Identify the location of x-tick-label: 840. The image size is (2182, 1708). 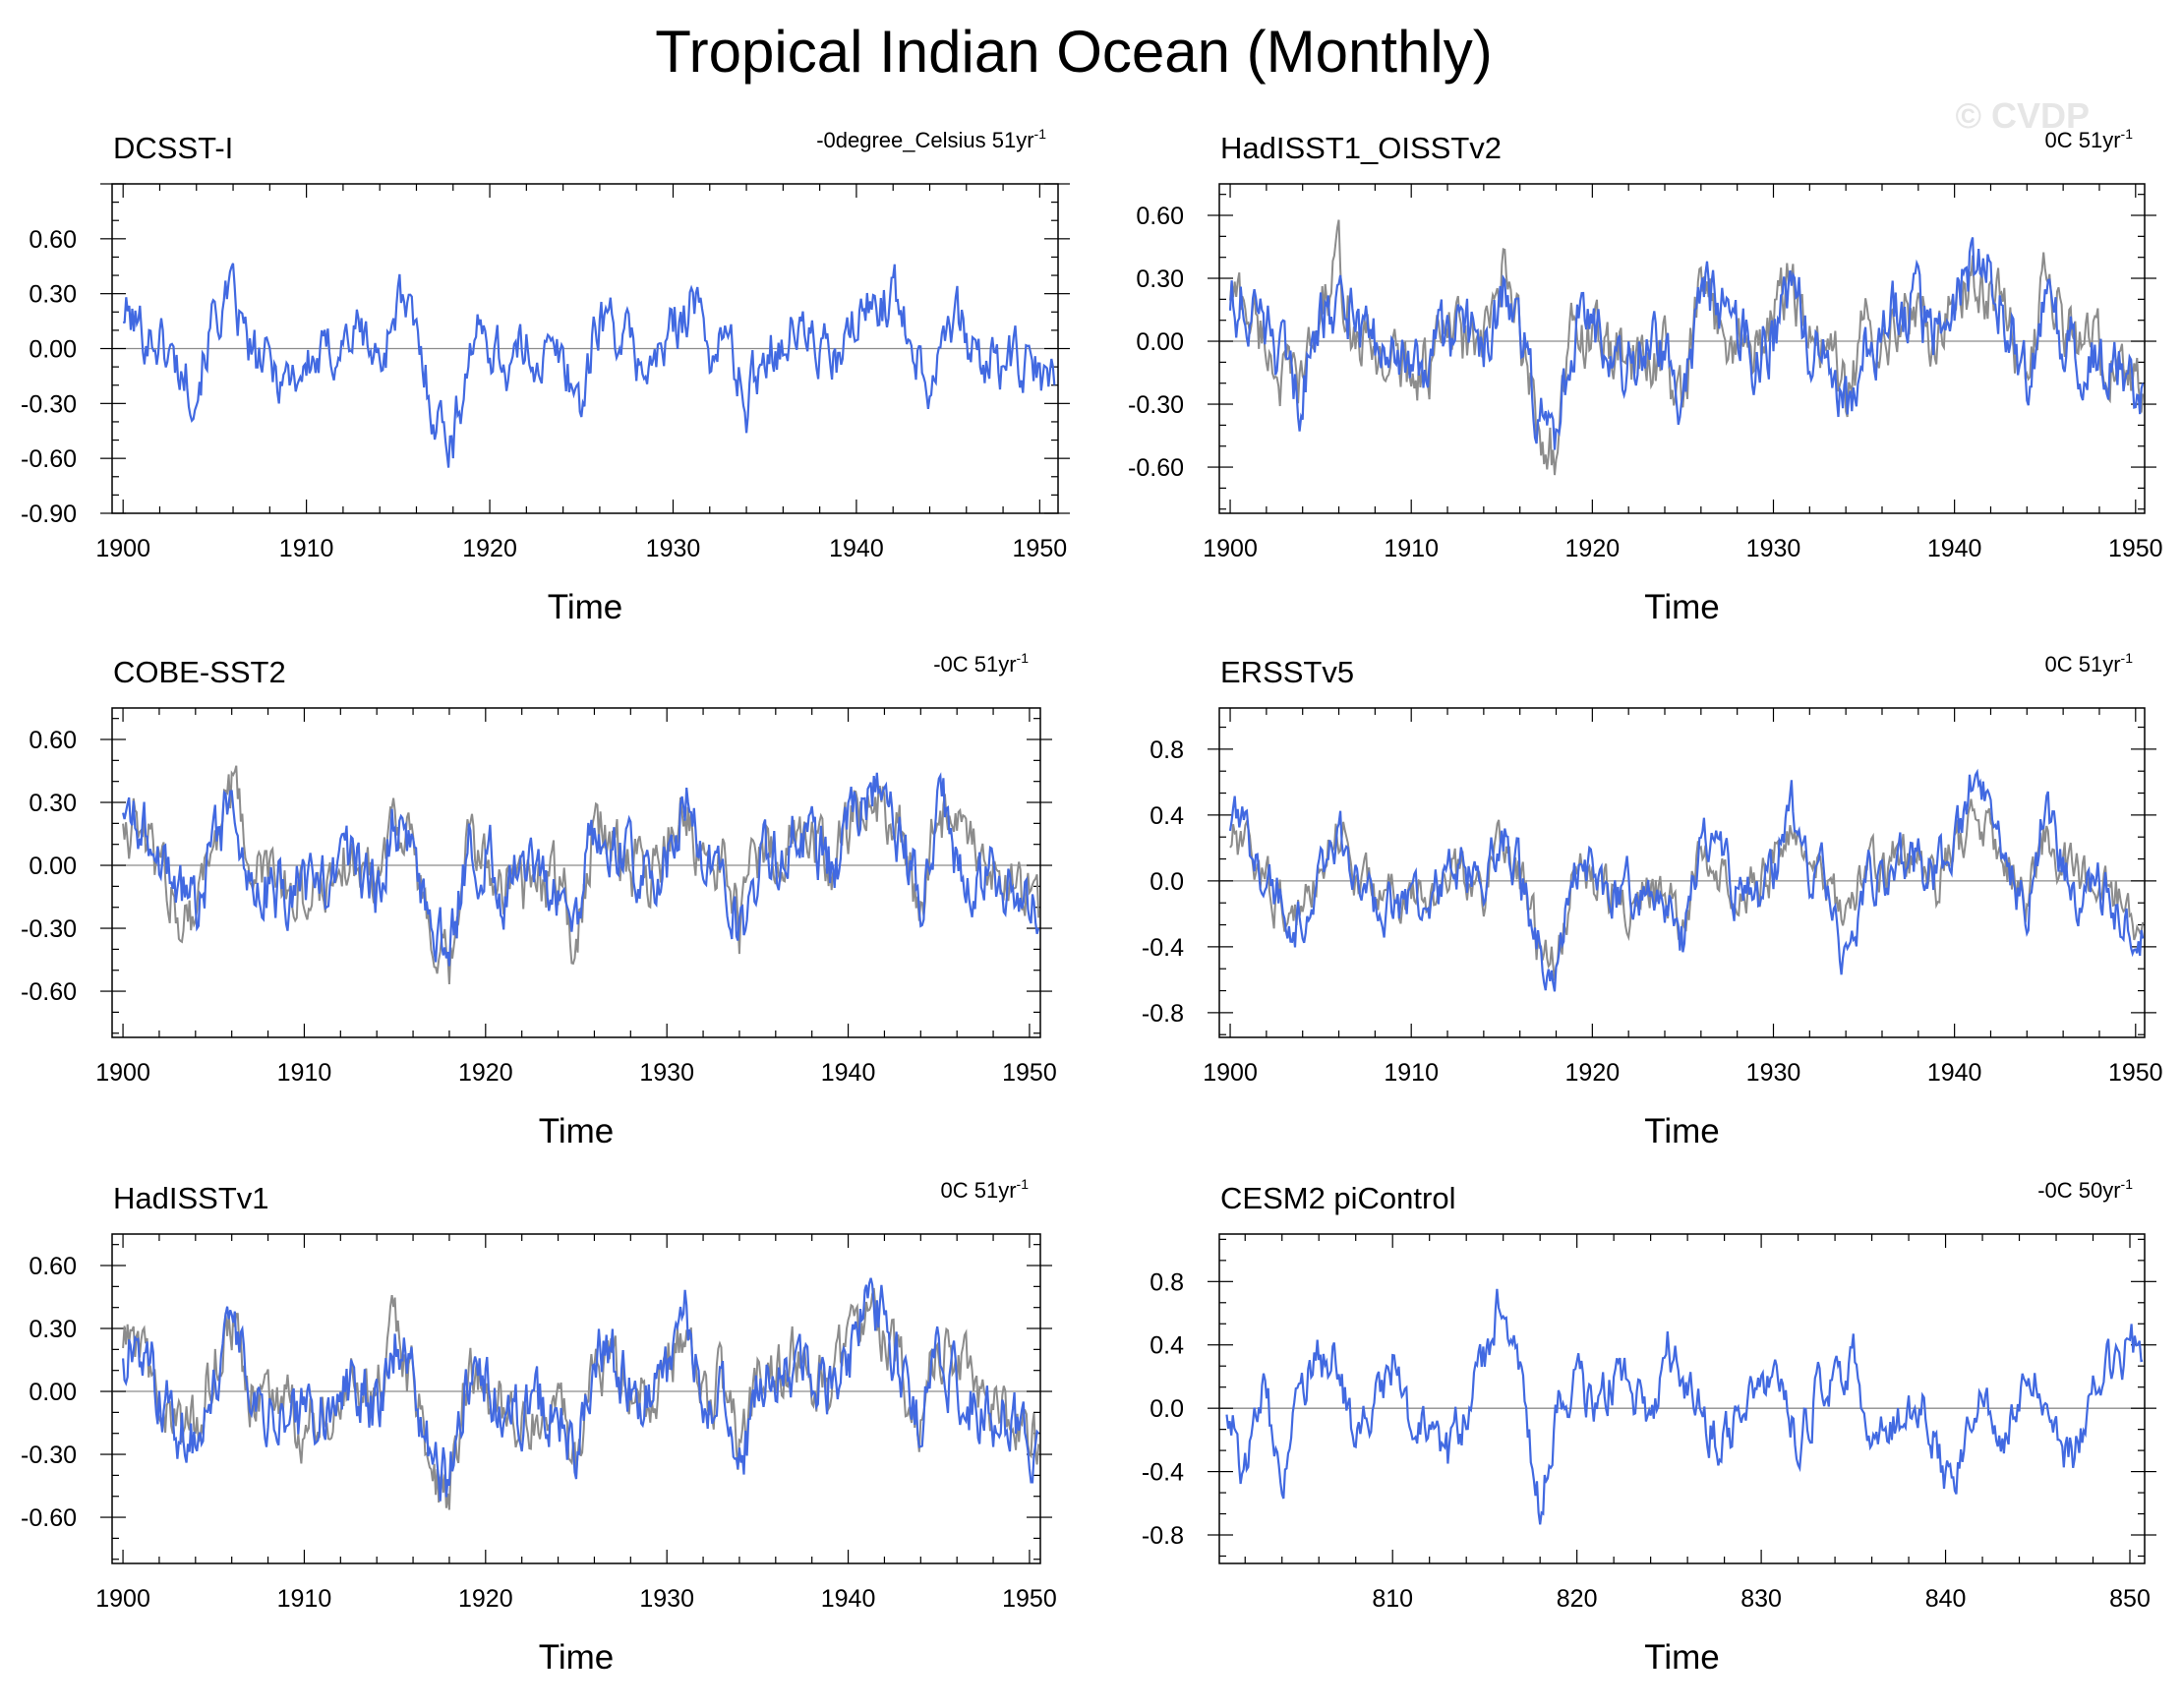
(1946, 1599).